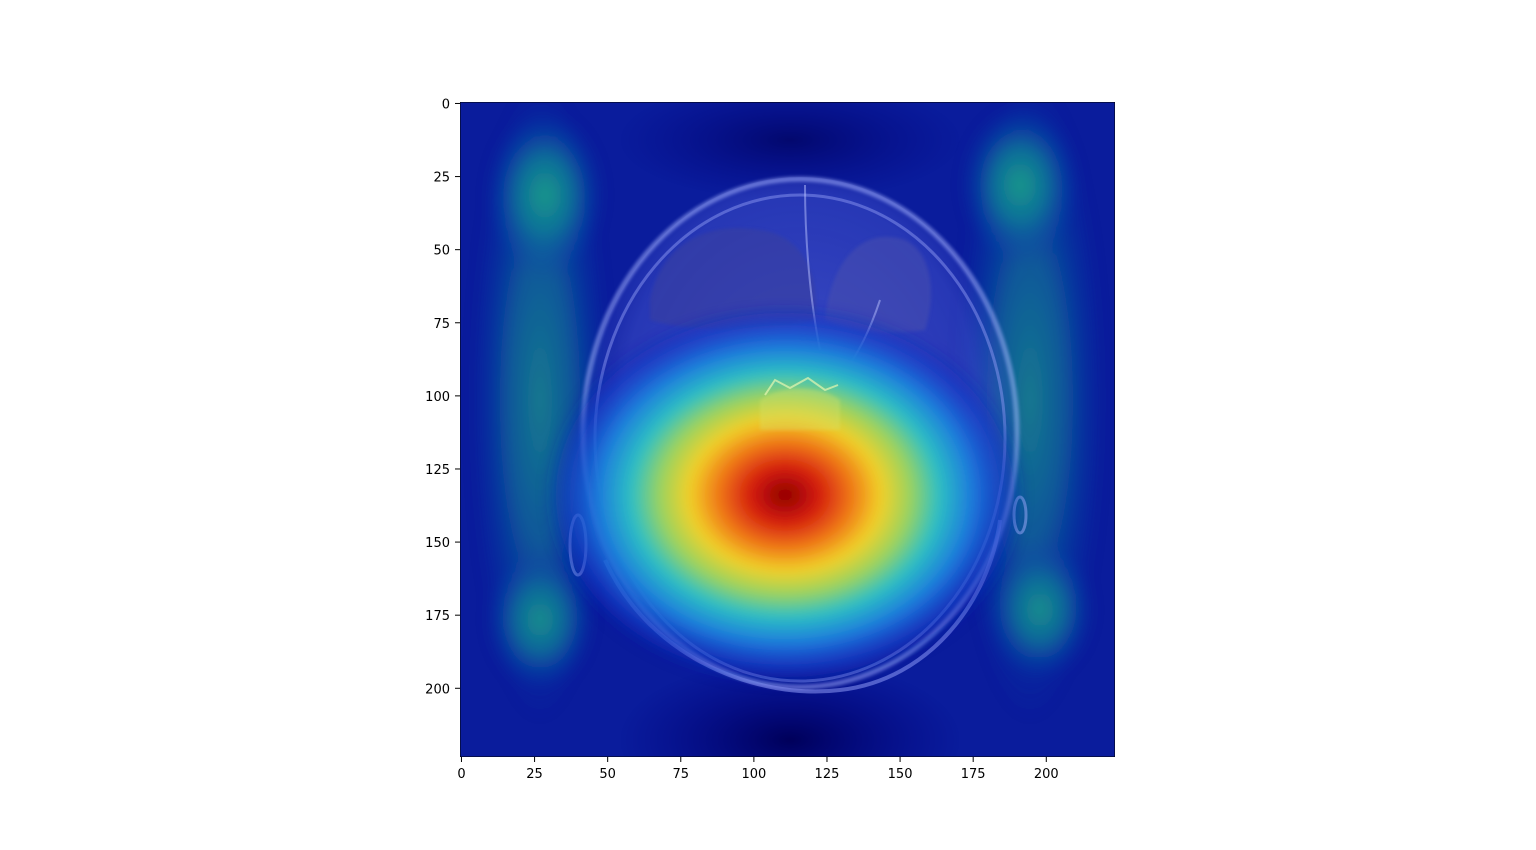 Image resolution: width=1536 pixels, height=850 pixels. Describe the element at coordinates (441, 178) in the screenshot. I see `y-tick-label: 25` at that location.